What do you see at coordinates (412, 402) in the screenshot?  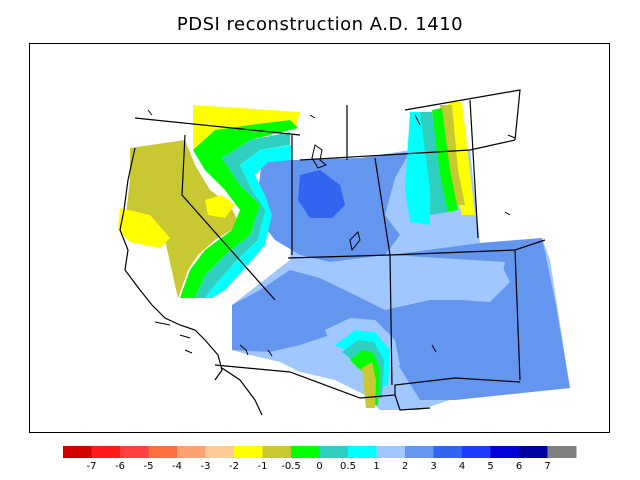 I see `border-sonora` at bounding box center [412, 402].